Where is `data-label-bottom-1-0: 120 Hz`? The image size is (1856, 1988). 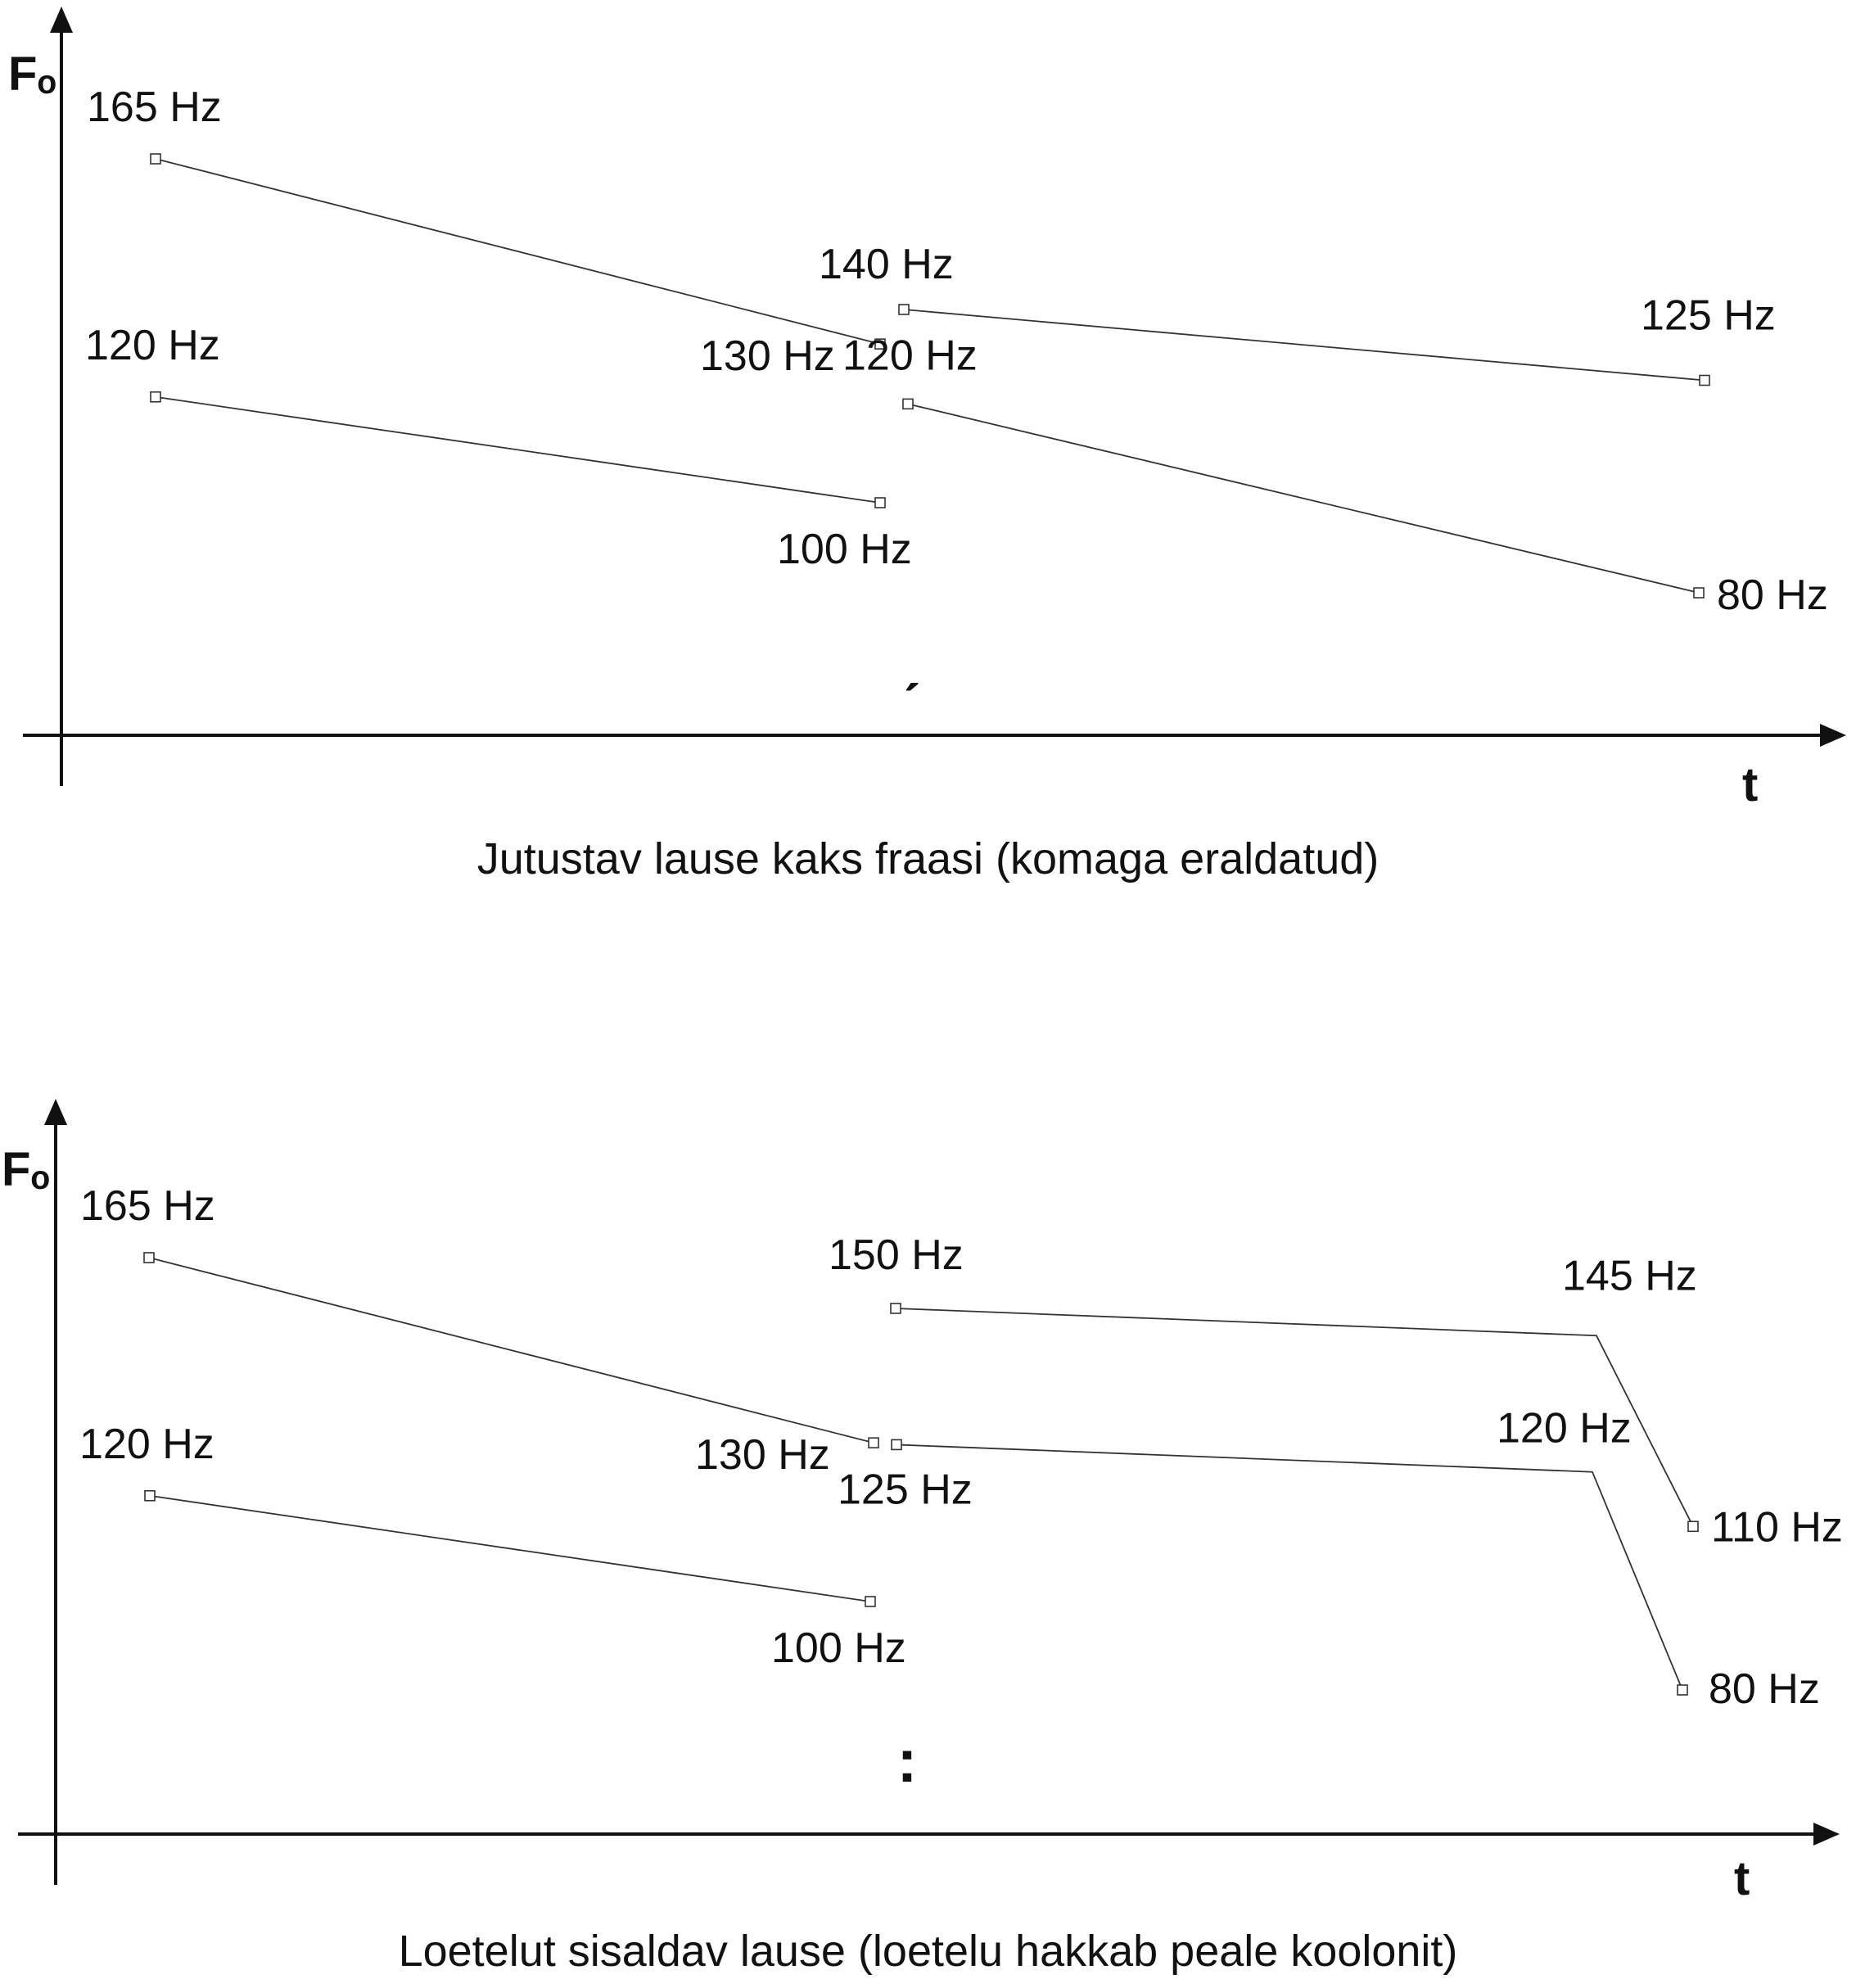
data-label-bottom-1-0: 120 Hz is located at coordinates (147, 1444).